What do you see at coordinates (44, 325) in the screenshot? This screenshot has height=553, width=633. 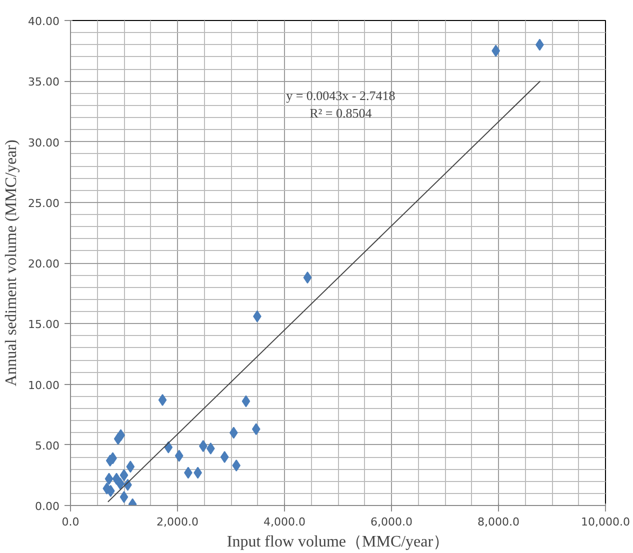 I see `y-tick-label: 15.00` at bounding box center [44, 325].